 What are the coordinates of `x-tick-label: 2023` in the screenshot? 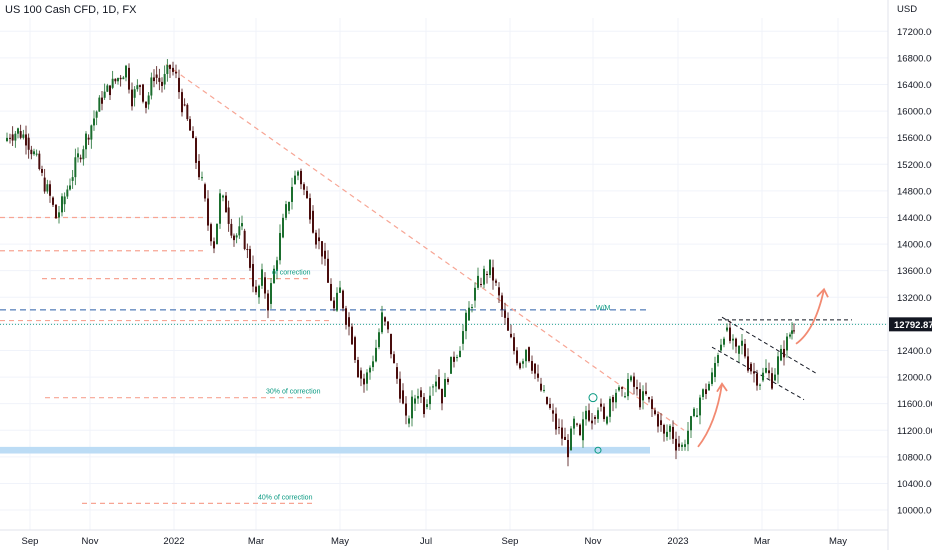 It's located at (677, 541).